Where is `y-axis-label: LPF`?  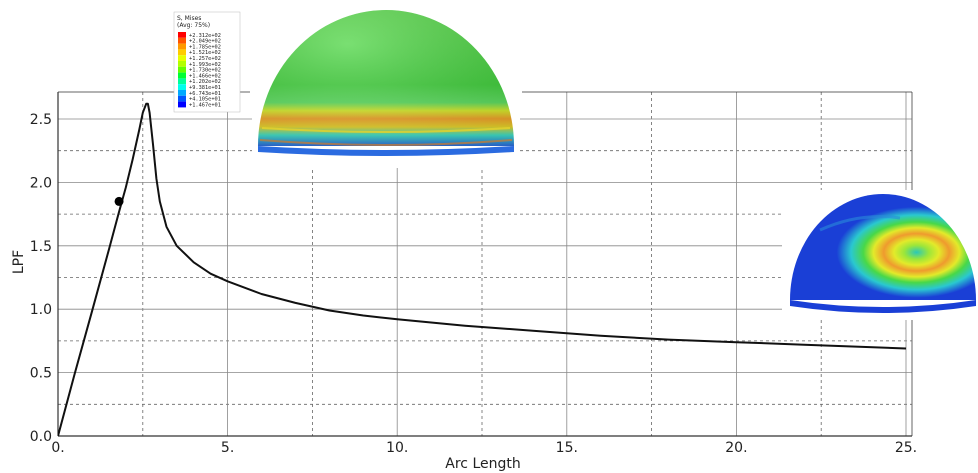
y-axis-label: LPF is located at coordinates (19, 262).